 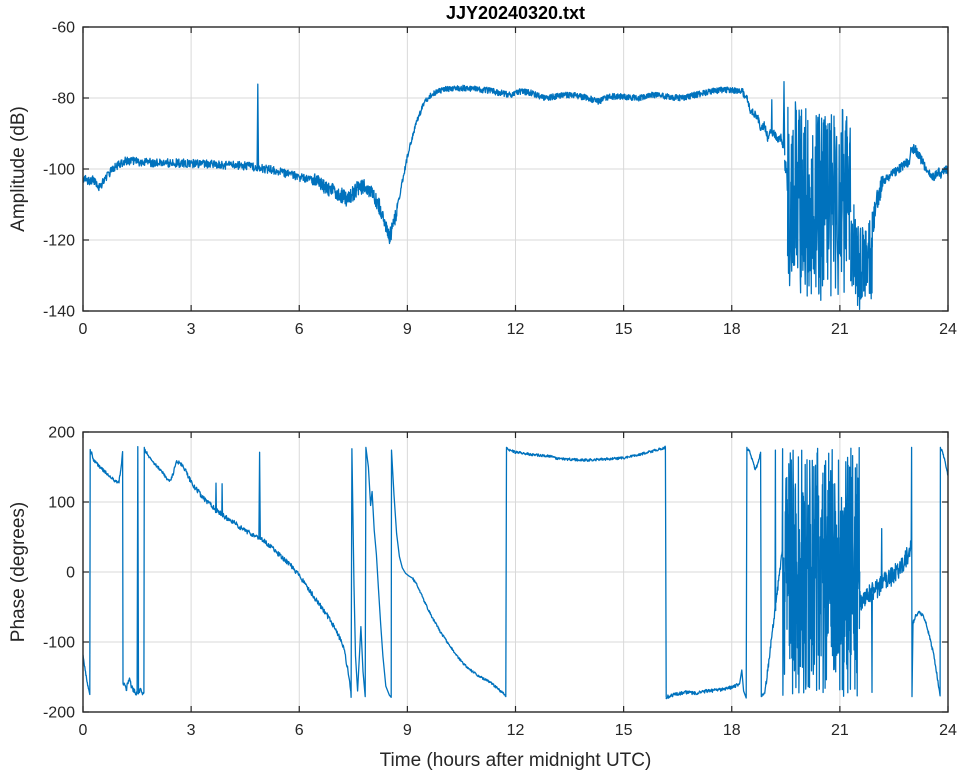 I want to click on y-tick-label: 0, so click(x=70, y=573).